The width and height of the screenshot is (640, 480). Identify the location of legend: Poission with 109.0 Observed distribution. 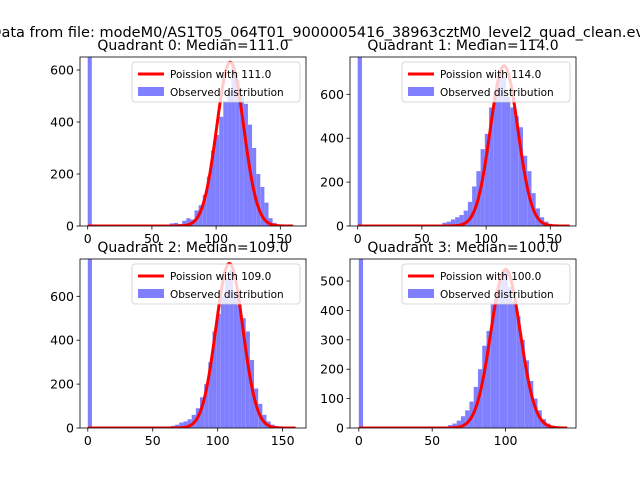
(216, 284).